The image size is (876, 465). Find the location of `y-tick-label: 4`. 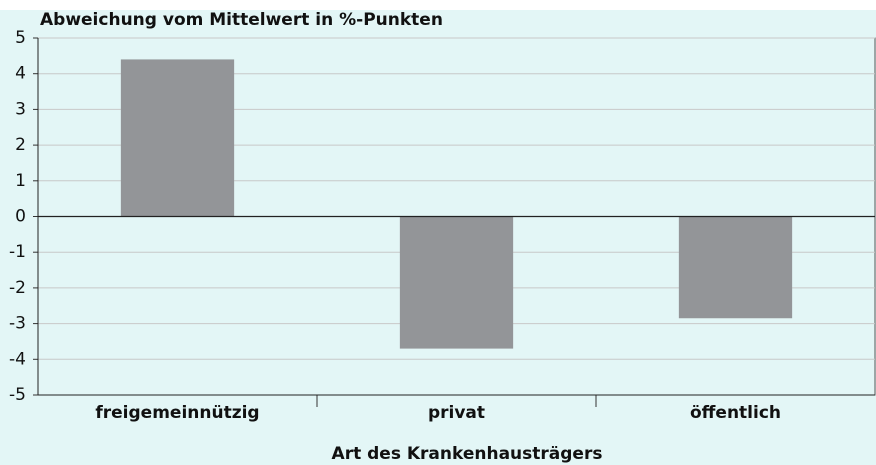

y-tick-label: 4 is located at coordinates (20, 74).